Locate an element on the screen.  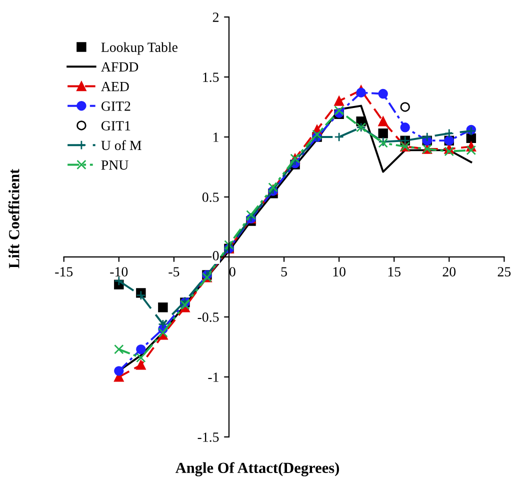
y-tick-label: 1.5 is located at coordinates (211, 77).